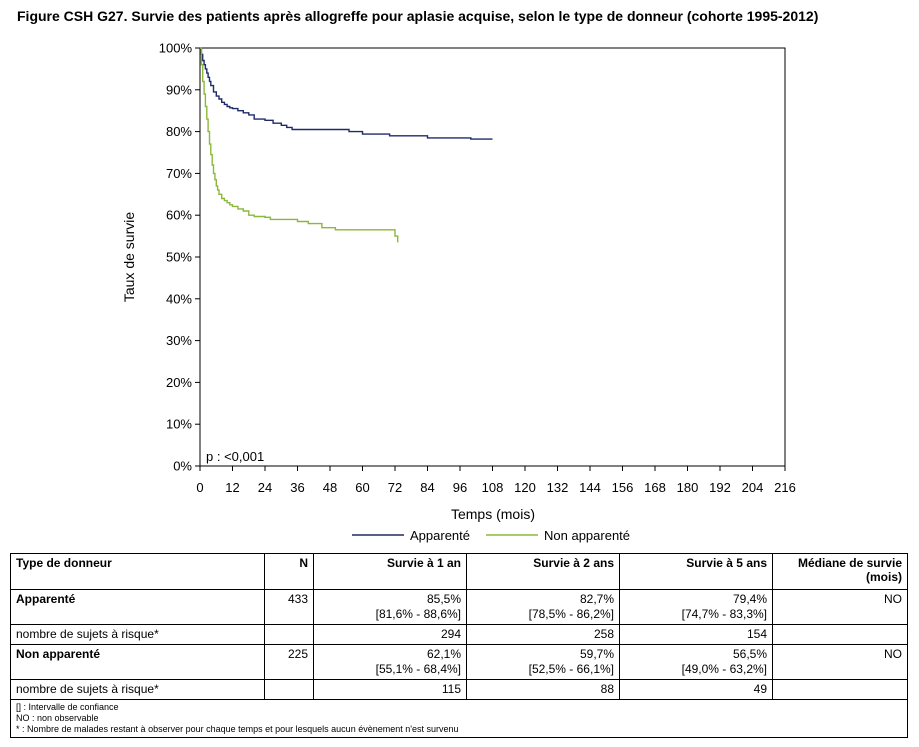 The height and width of the screenshot is (747, 919). I want to click on row-label: Apparenté, so click(137, 607).